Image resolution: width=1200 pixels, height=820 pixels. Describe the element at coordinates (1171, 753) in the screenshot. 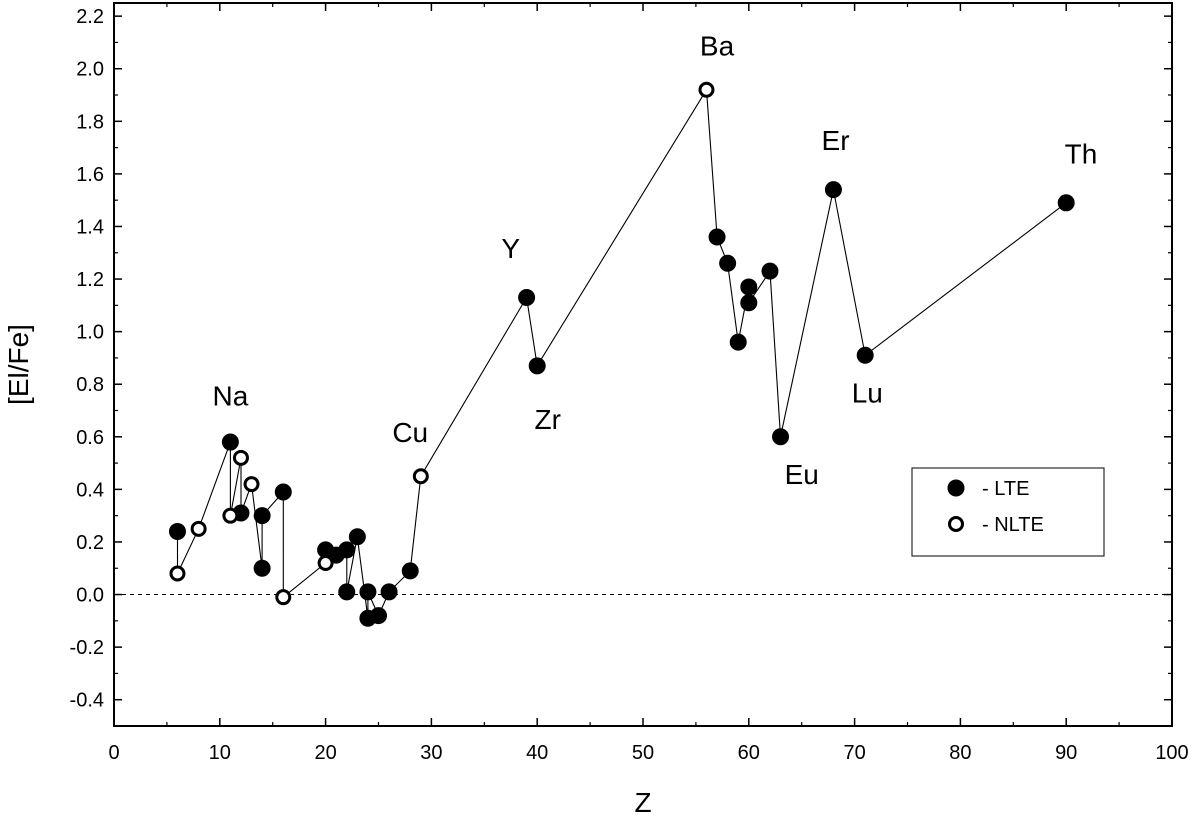

I see `x-tick-label: 100` at that location.